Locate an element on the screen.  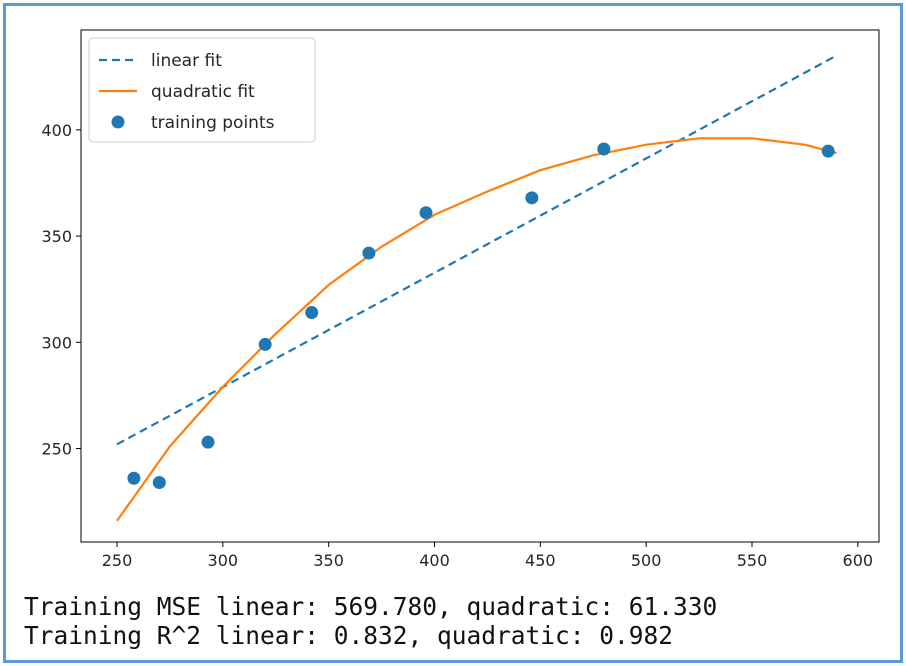
x-tick-label: 350 is located at coordinates (328, 560).